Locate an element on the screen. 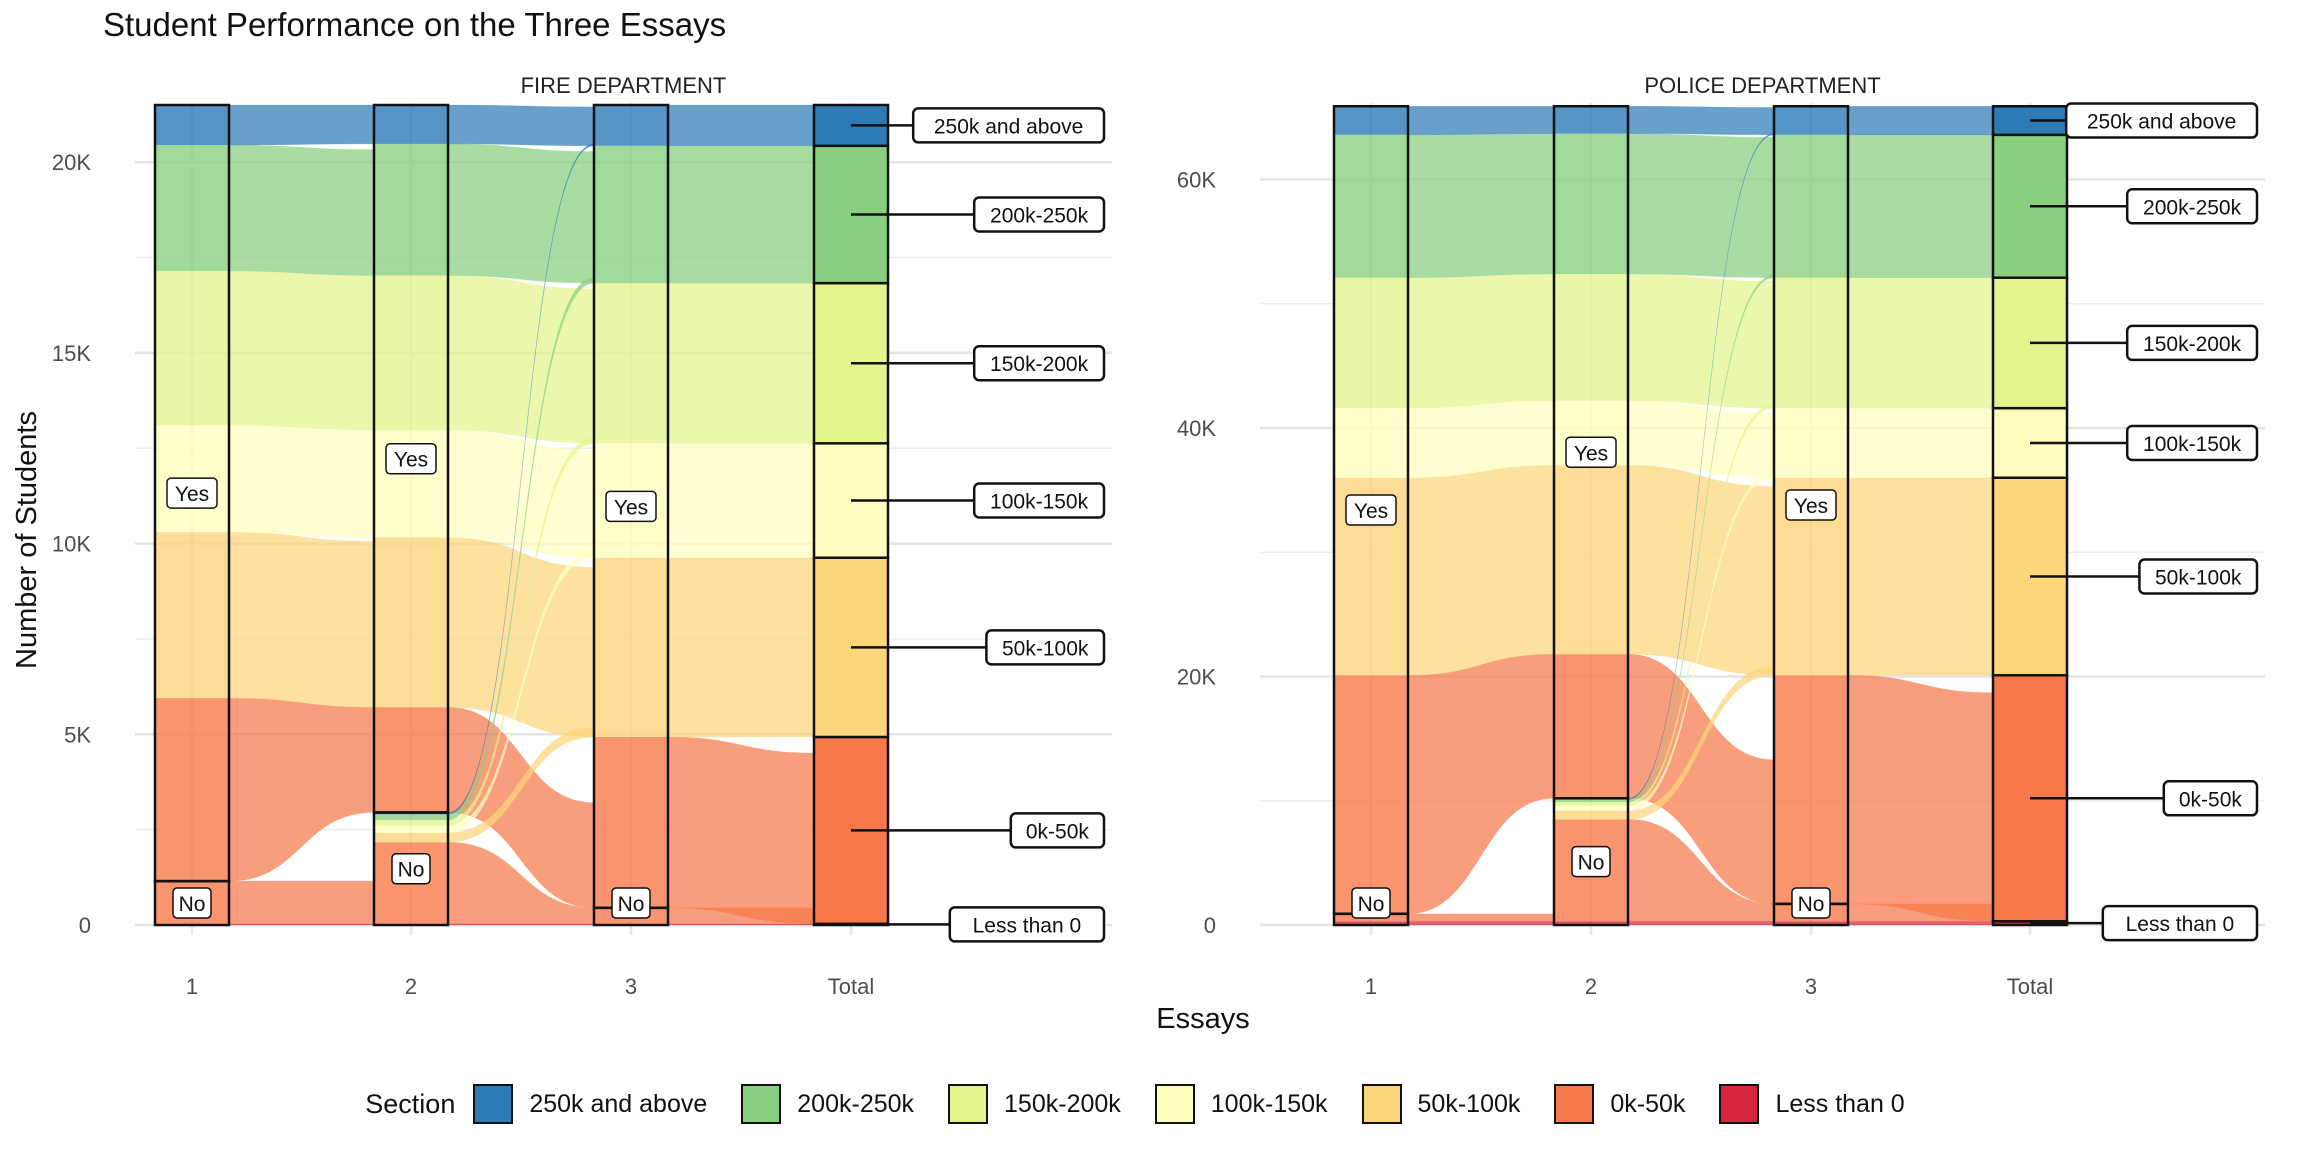 The image size is (2304, 1152). y-tick-label: 60K is located at coordinates (1196, 180).